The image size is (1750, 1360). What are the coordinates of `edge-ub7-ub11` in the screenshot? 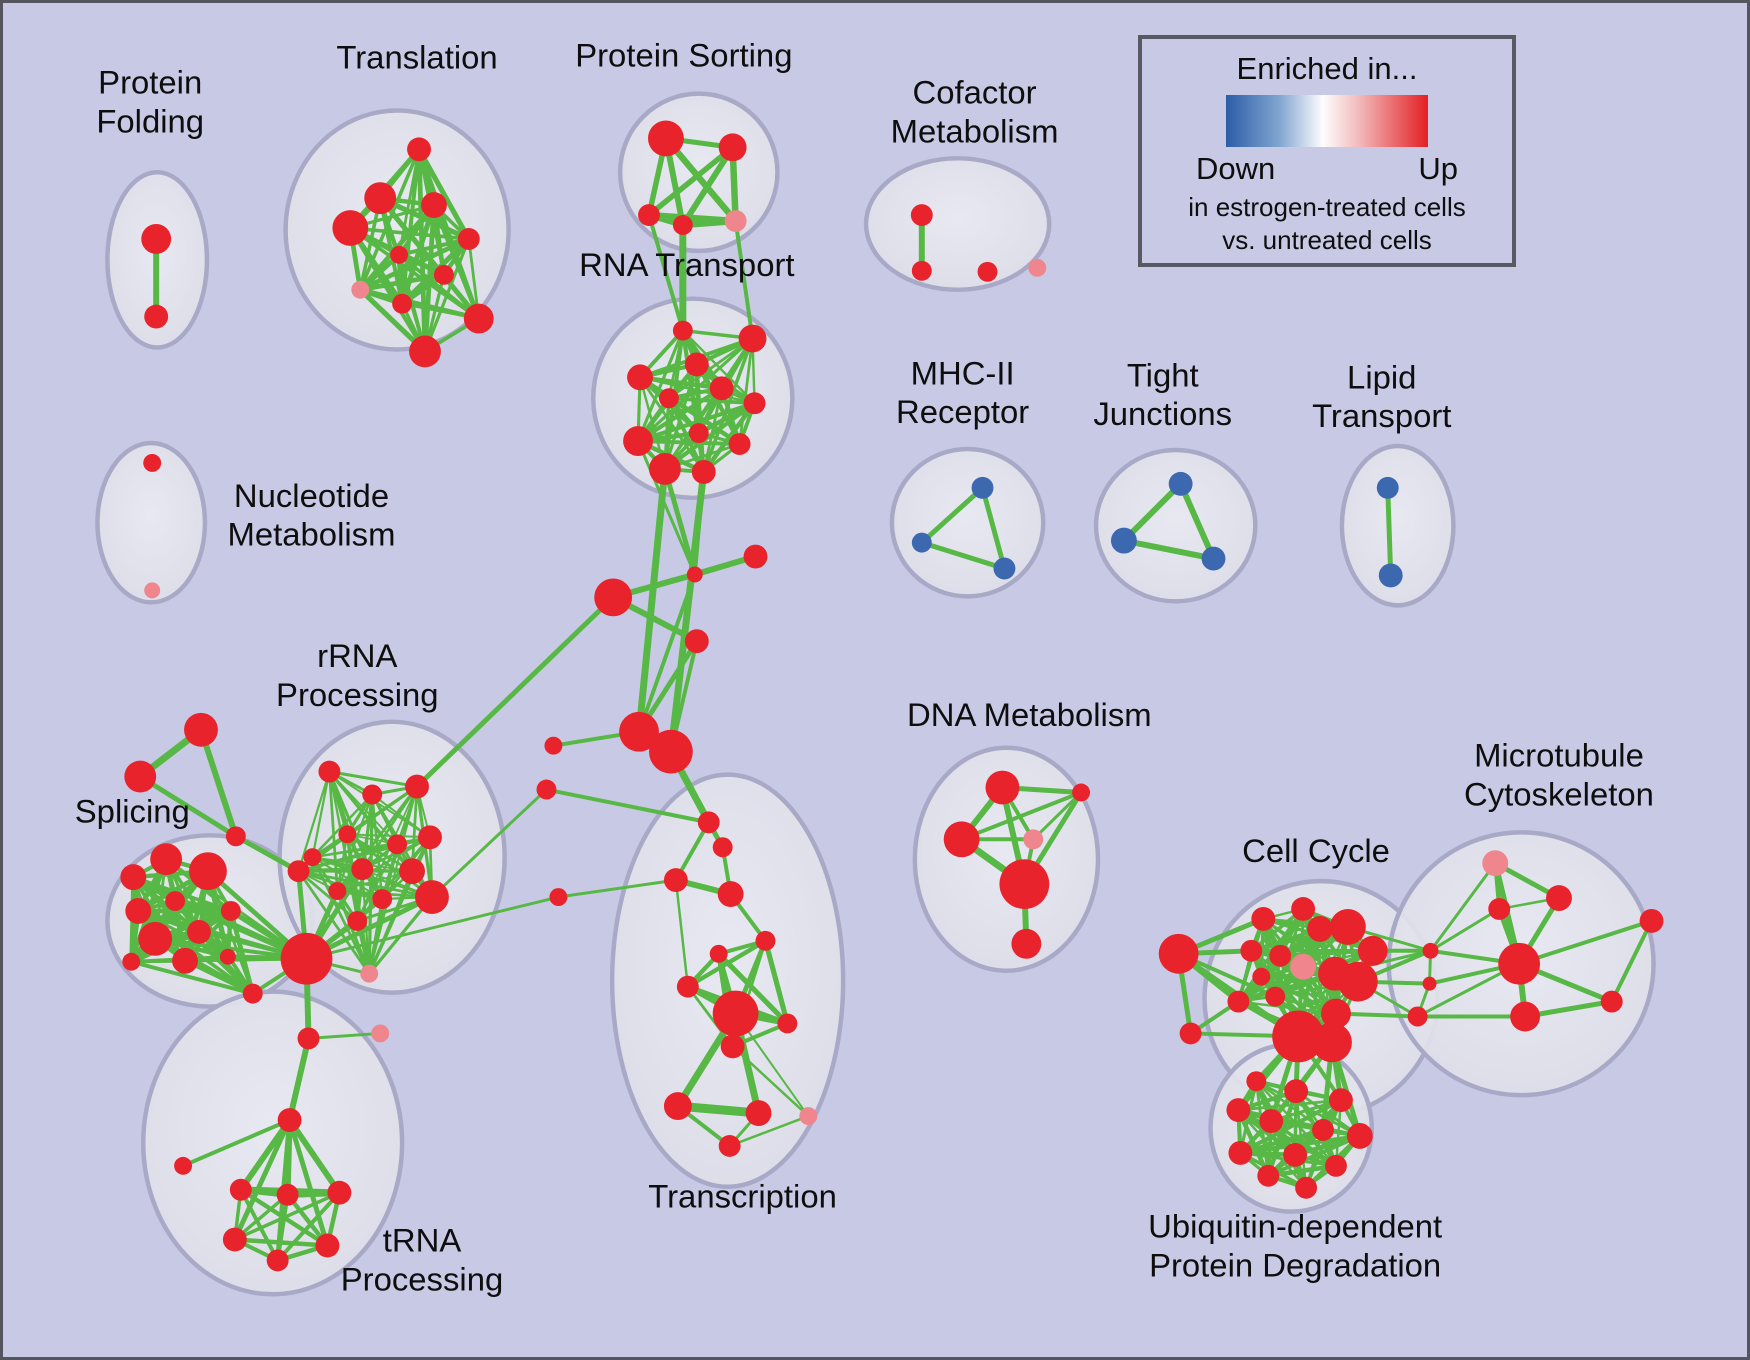 It's located at (1314, 1156).